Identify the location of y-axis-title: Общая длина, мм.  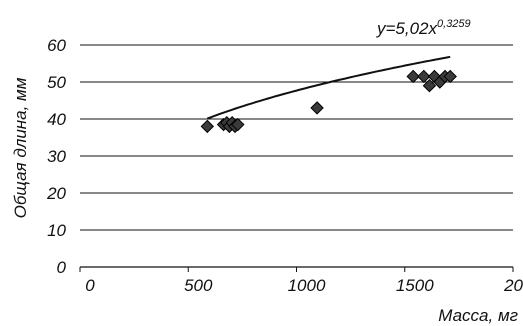
(20, 147).